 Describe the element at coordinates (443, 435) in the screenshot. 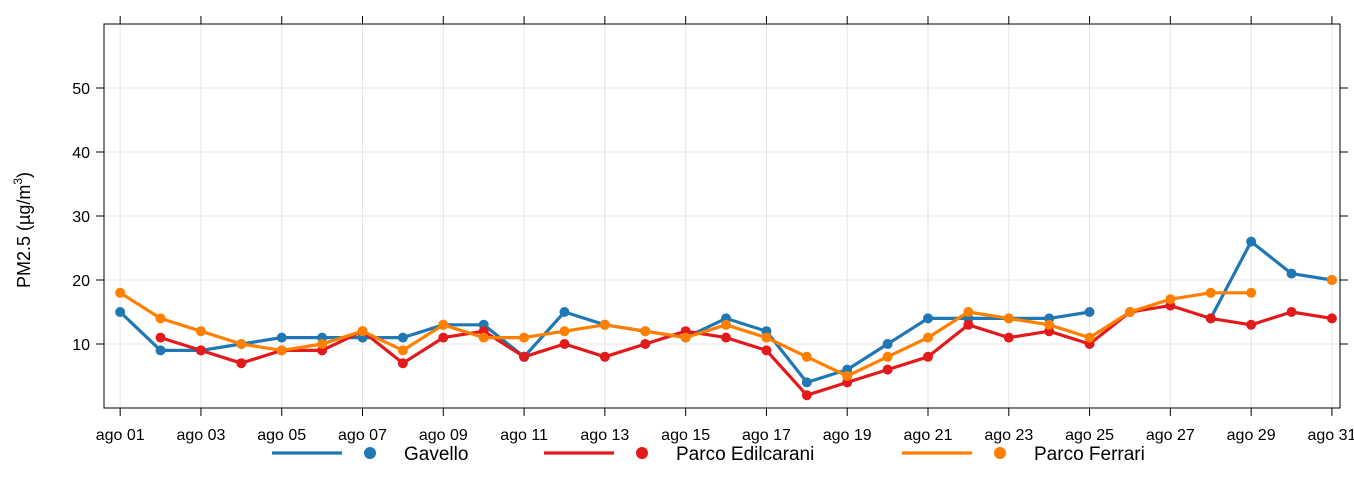

I see `x-tick-label: ago 09` at that location.